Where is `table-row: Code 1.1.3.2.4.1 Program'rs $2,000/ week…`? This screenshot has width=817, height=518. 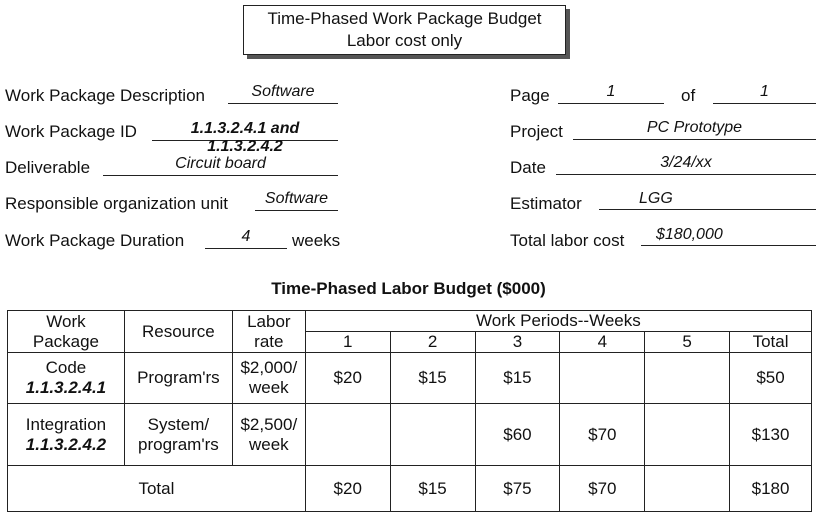 table-row: Code 1.1.3.2.4.1 Program'rs $2,000/ week… is located at coordinates (409, 378).